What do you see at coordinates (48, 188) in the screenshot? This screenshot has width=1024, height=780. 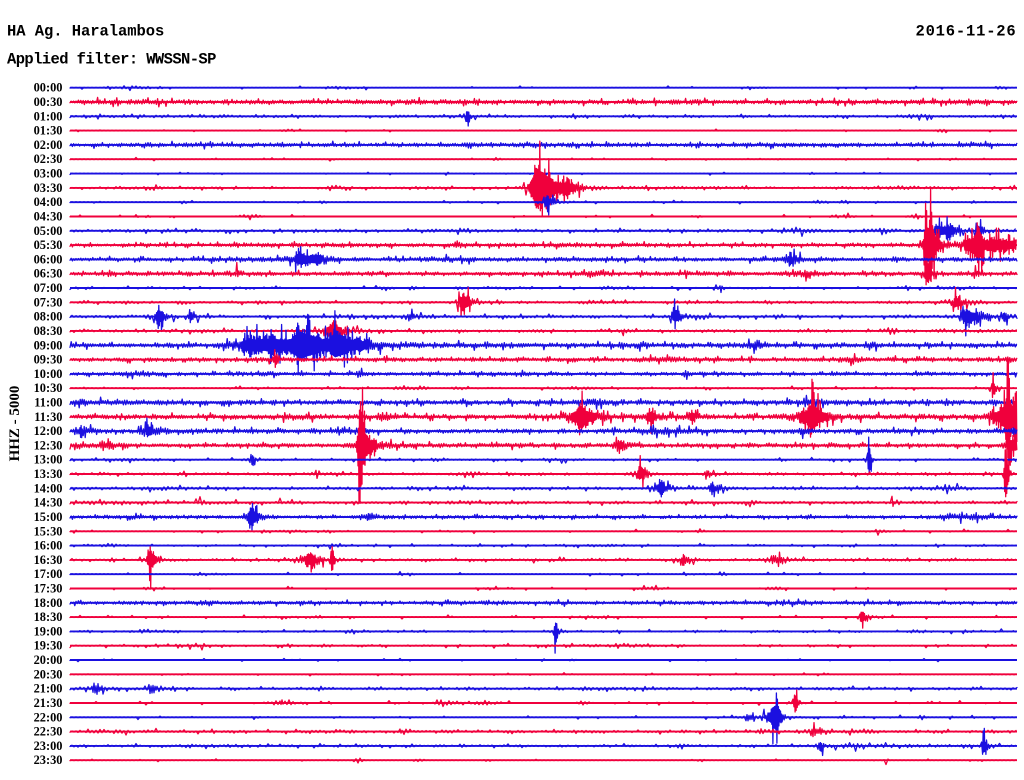 I see `svg-text: 03:30` at bounding box center [48, 188].